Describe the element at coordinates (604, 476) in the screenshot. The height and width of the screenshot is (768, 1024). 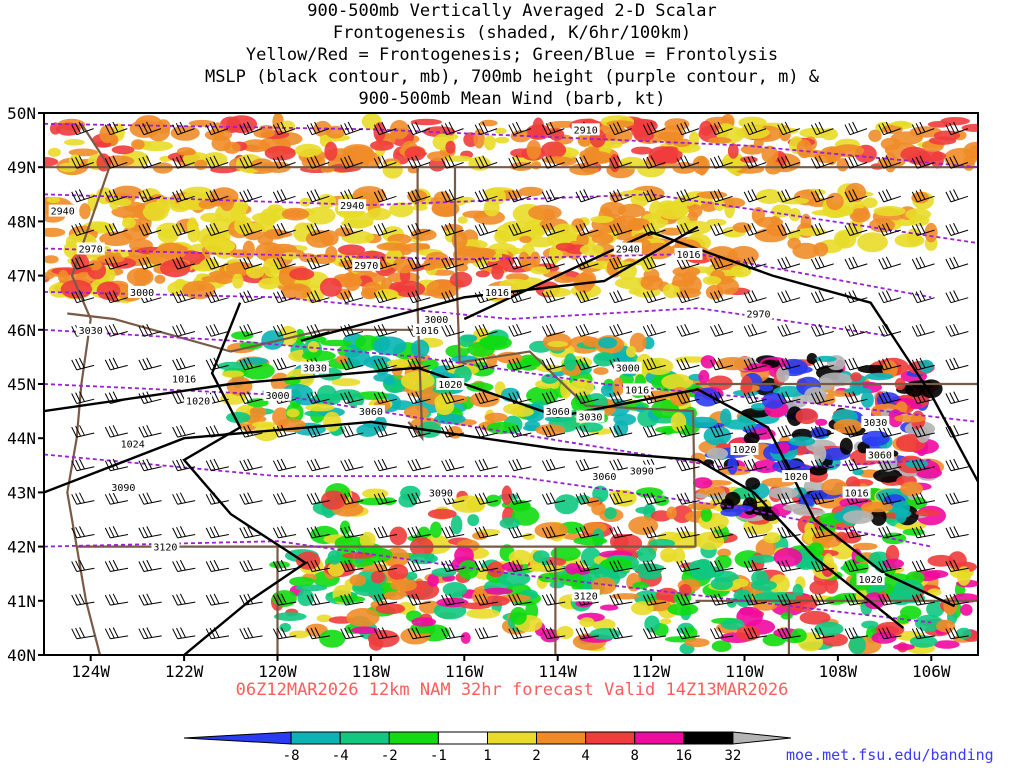
I see `height-contour-label: 3060` at that location.